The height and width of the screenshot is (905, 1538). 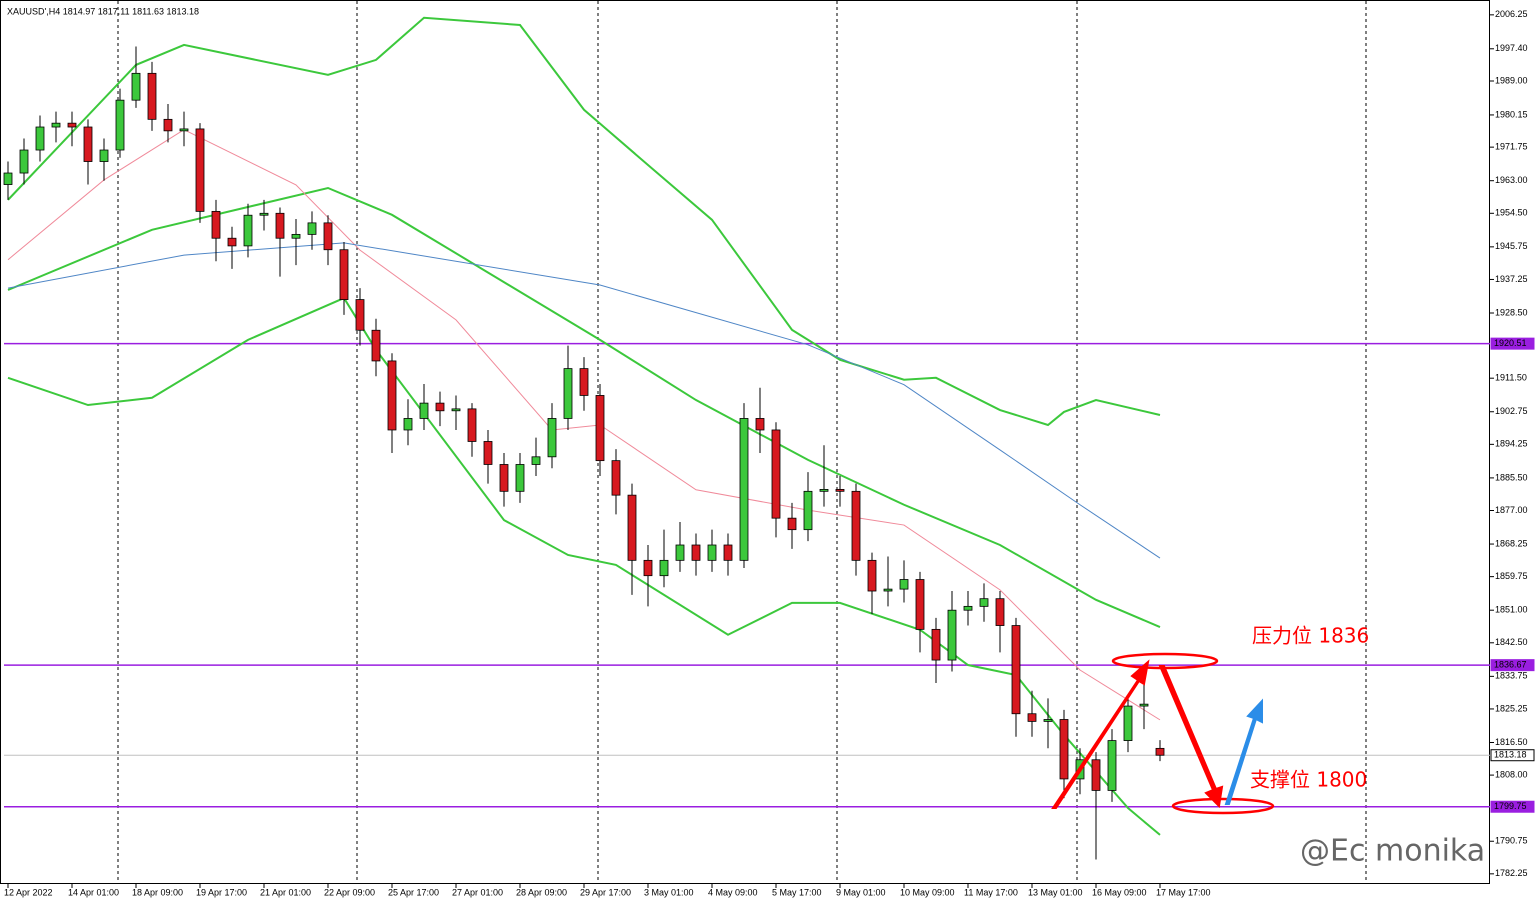 What do you see at coordinates (1511, 411) in the screenshot?
I see `y-tick-label: 1902.75` at bounding box center [1511, 411].